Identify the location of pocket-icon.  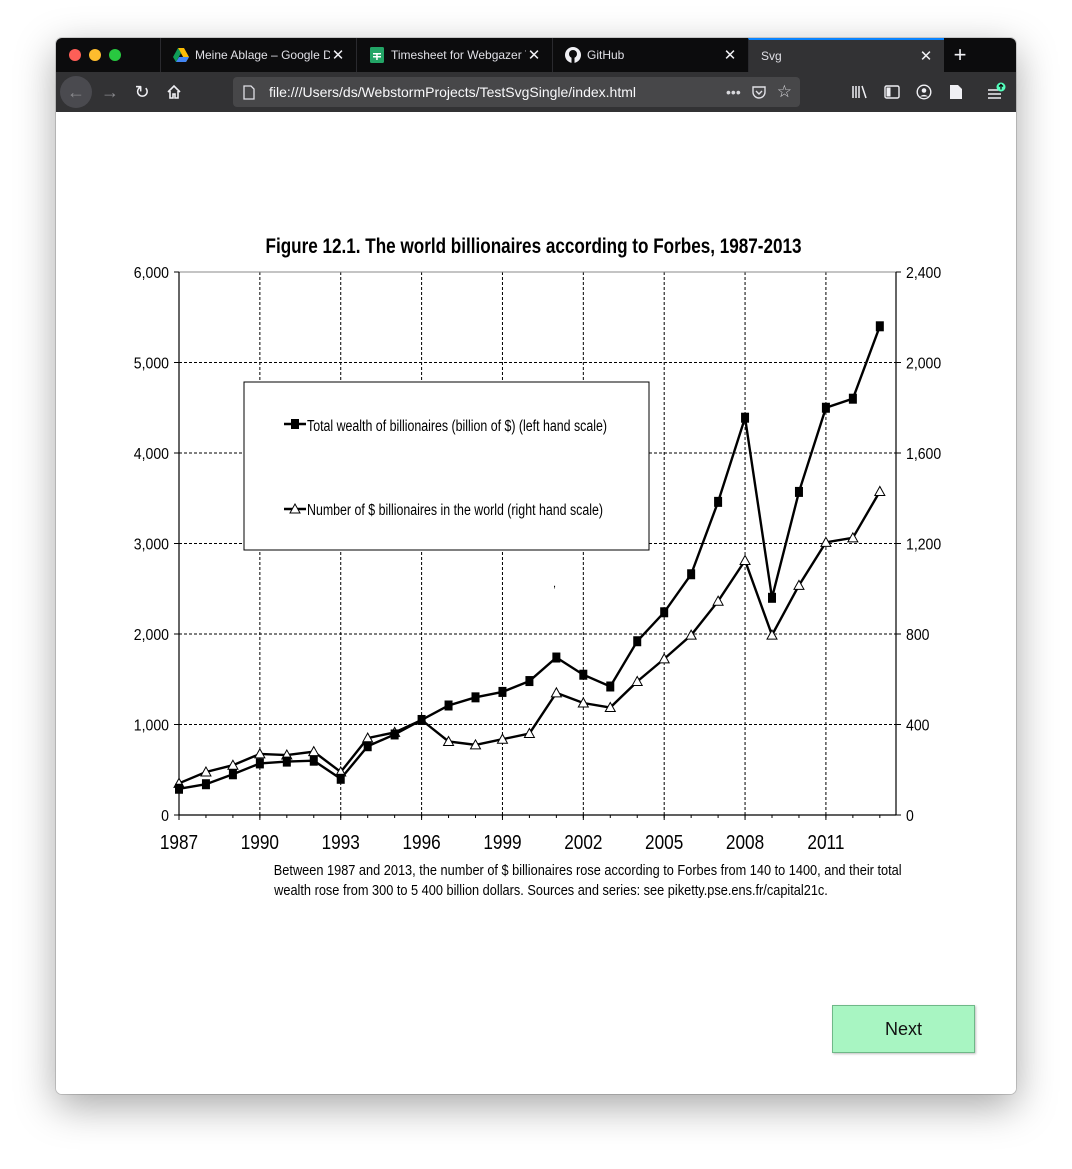
(759, 92).